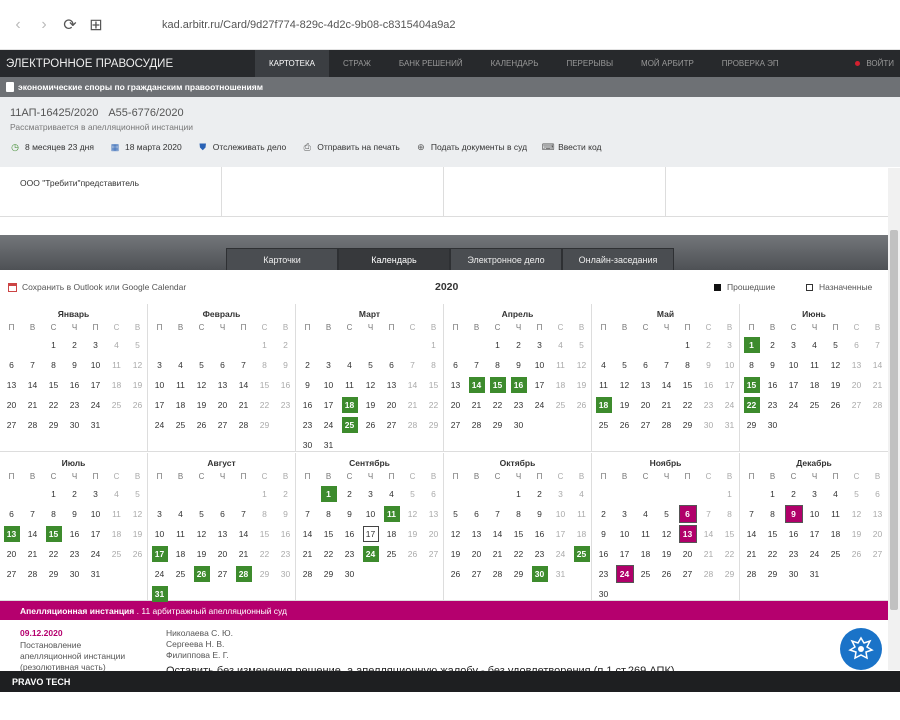 The height and width of the screenshot is (720, 900). What do you see at coordinates (772, 345) in the screenshot?
I see `calendar-day: 2` at bounding box center [772, 345].